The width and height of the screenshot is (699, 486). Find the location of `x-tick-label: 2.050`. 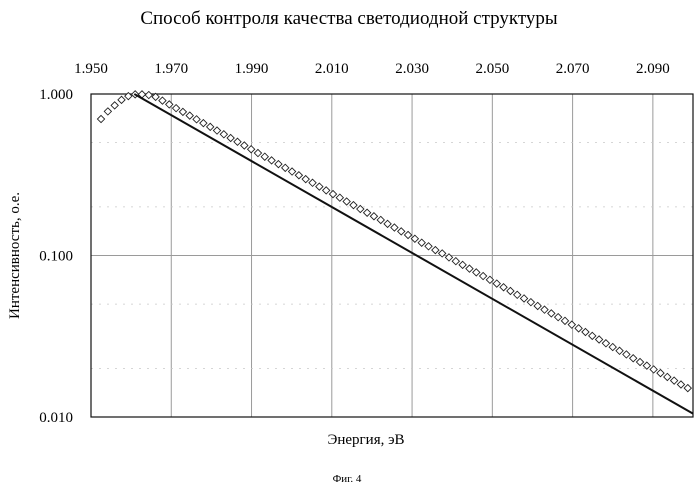

x-tick-label: 2.050 is located at coordinates (492, 69).